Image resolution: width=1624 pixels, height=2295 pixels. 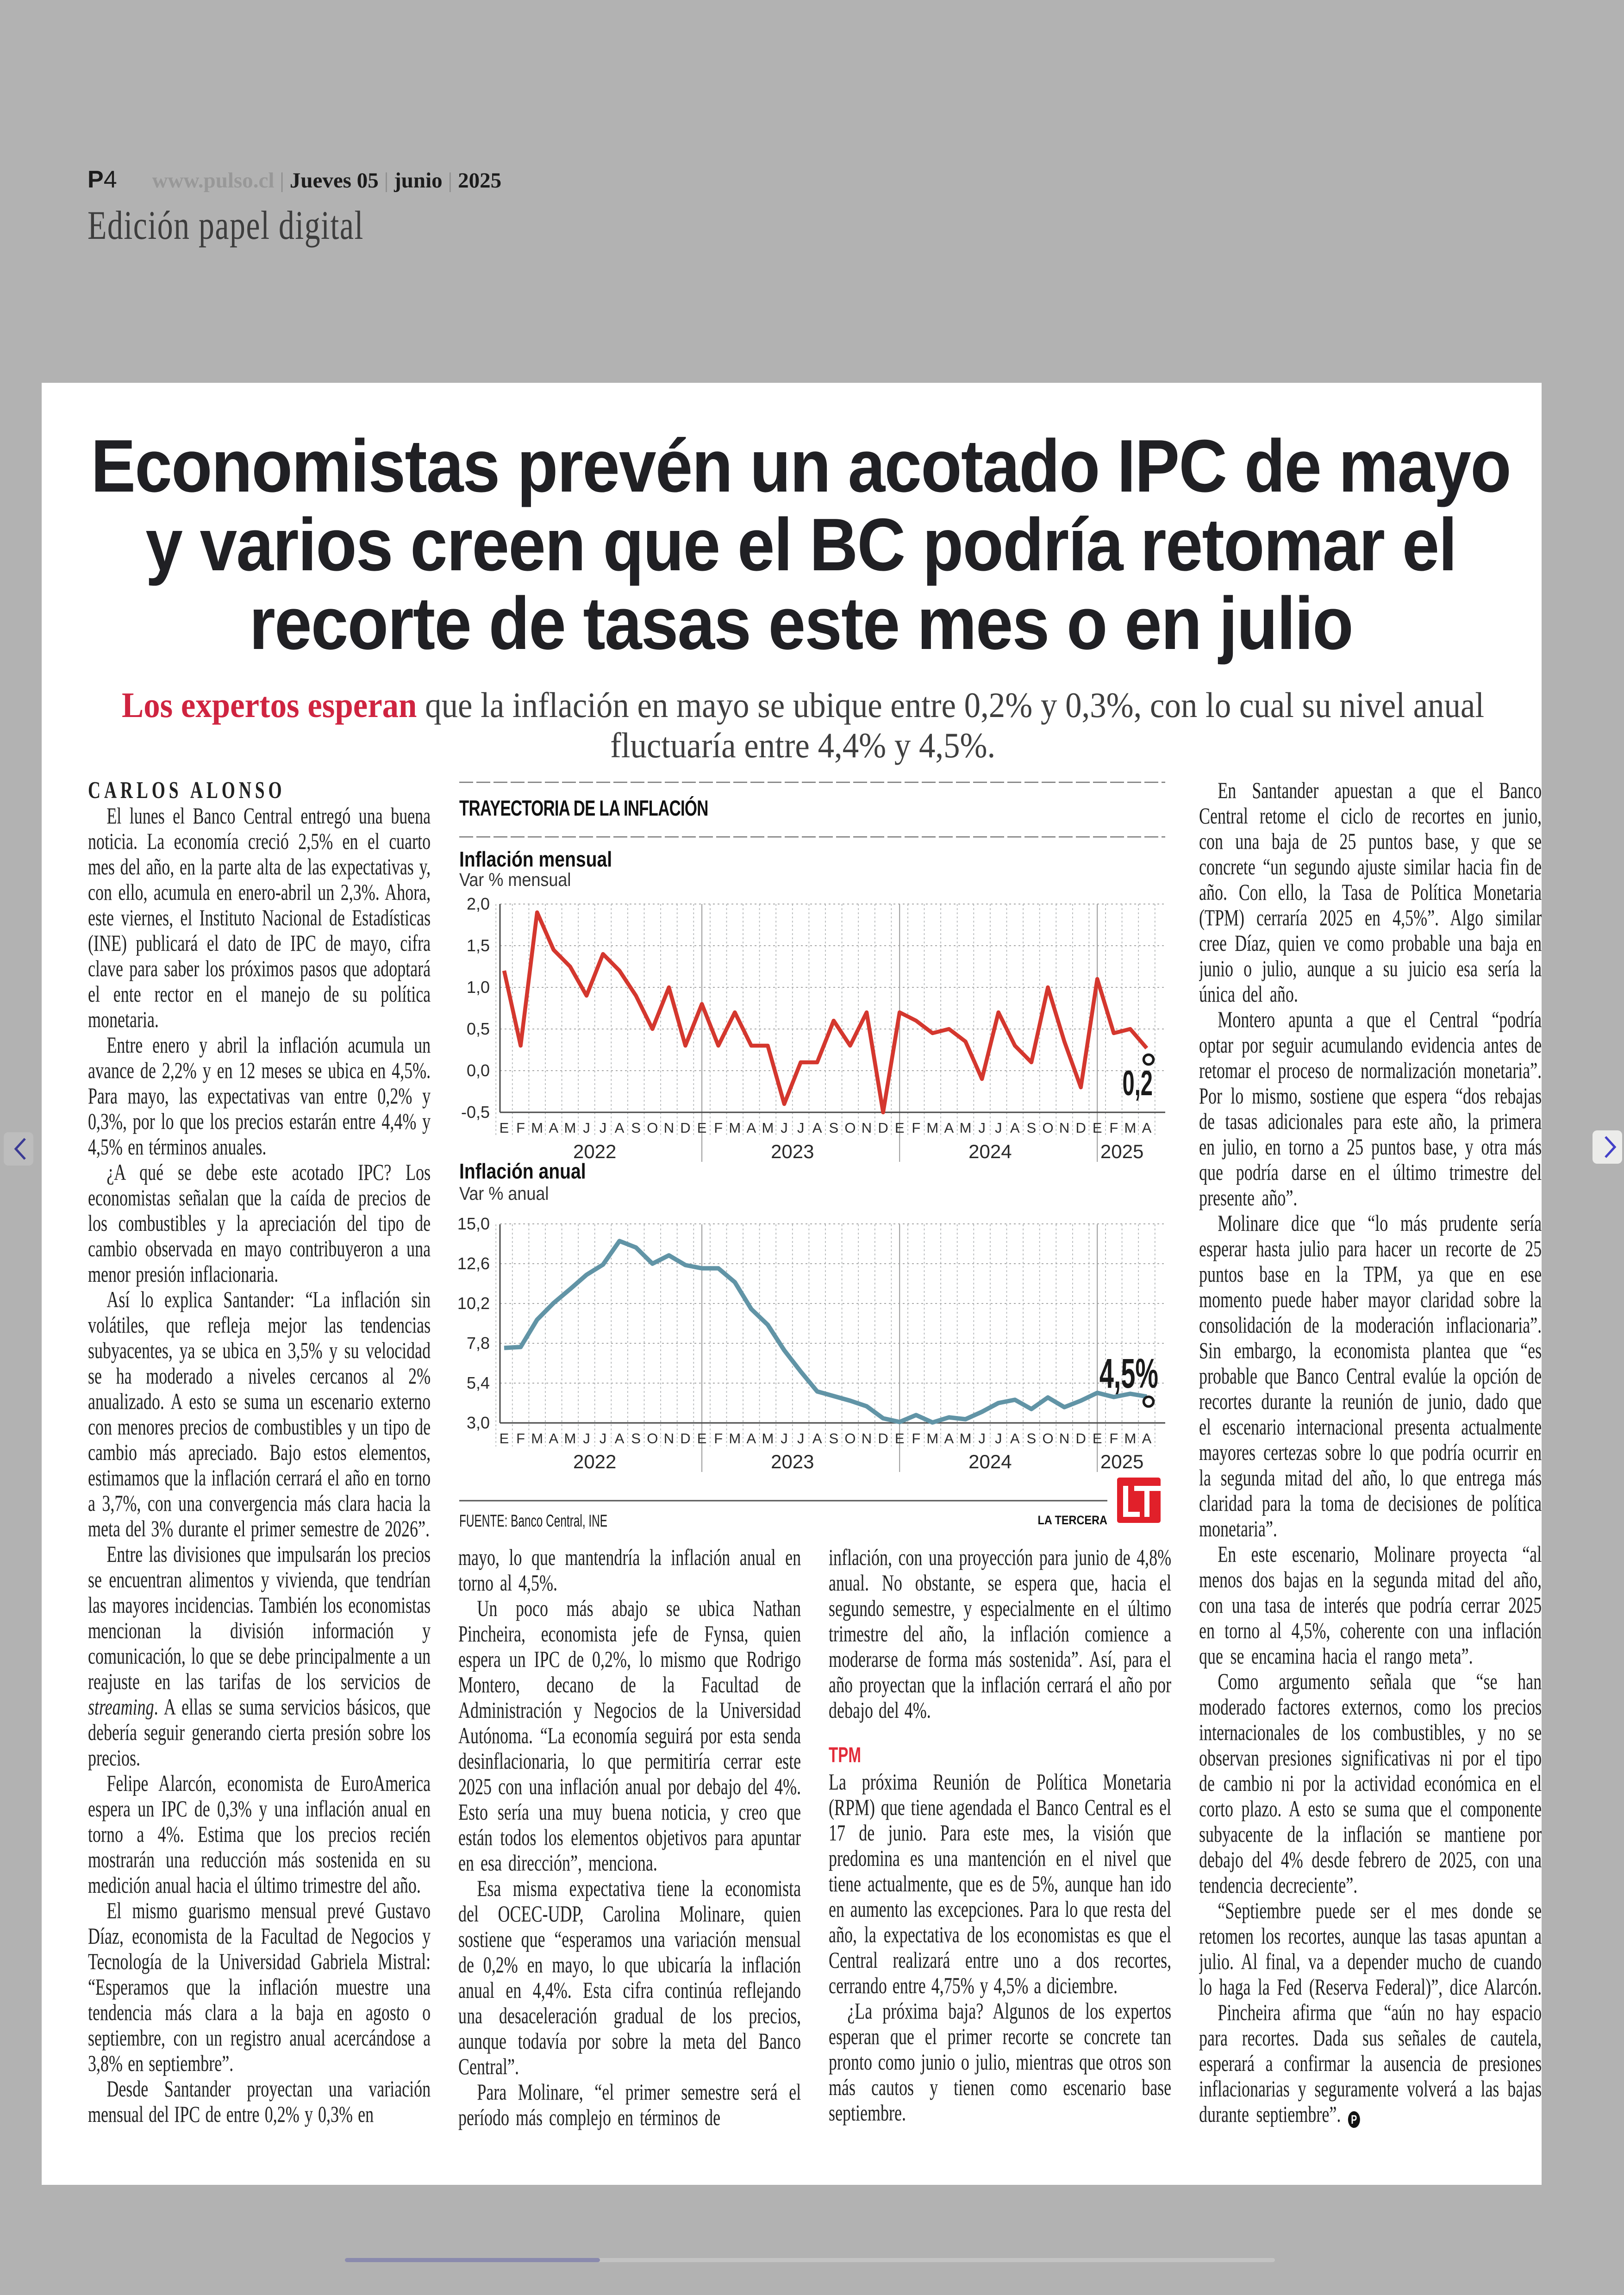 I want to click on svg-text: FUENTE: Banco Central, INE, so click(x=533, y=1521).